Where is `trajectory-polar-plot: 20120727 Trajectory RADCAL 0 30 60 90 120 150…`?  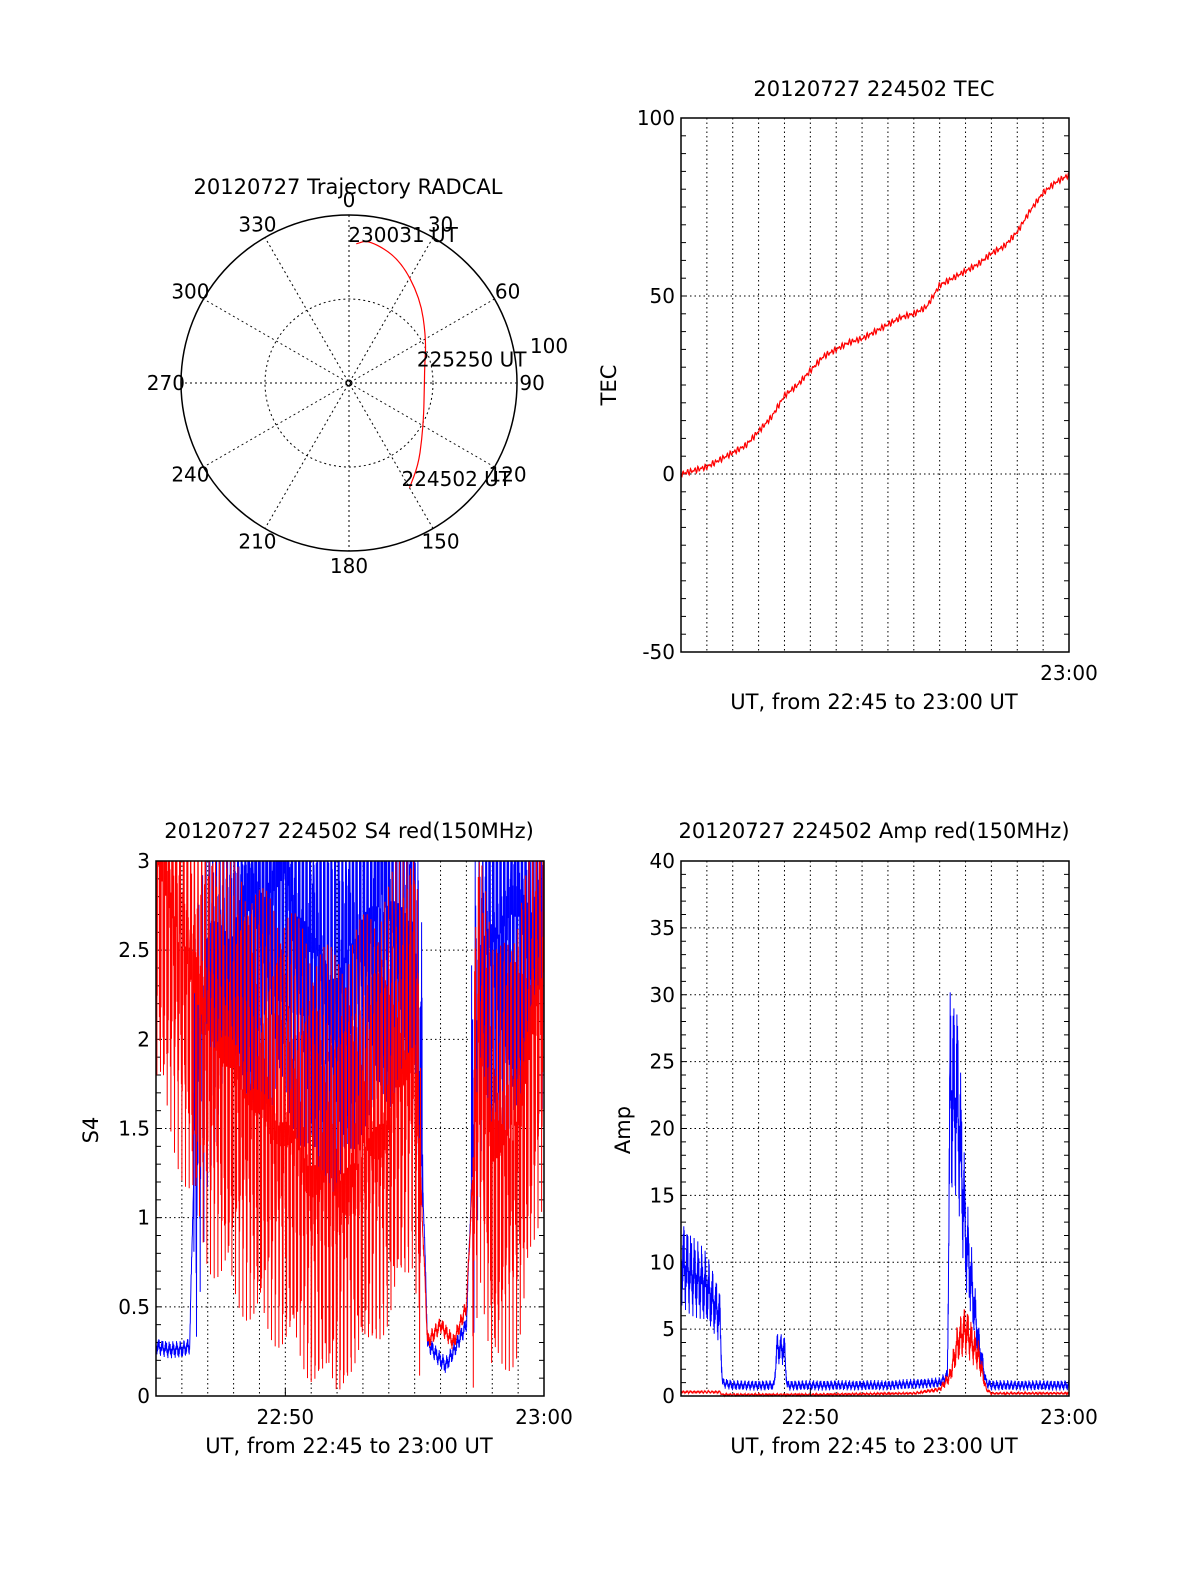
trajectory-polar-plot: 20120727 Trajectory RADCAL 0 30 60 90 120 150… is located at coordinates (357, 376).